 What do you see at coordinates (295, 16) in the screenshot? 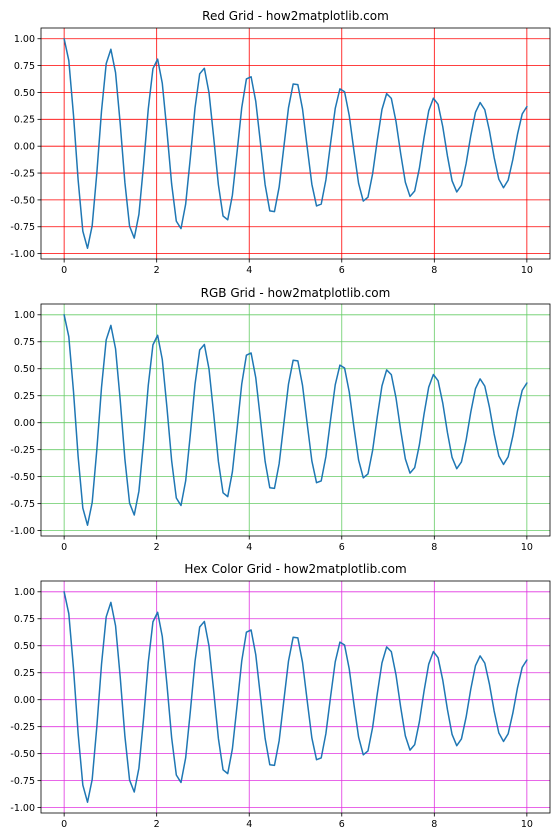
I see `chart-title: Red Grid - how2matplotlib.com` at bounding box center [295, 16].